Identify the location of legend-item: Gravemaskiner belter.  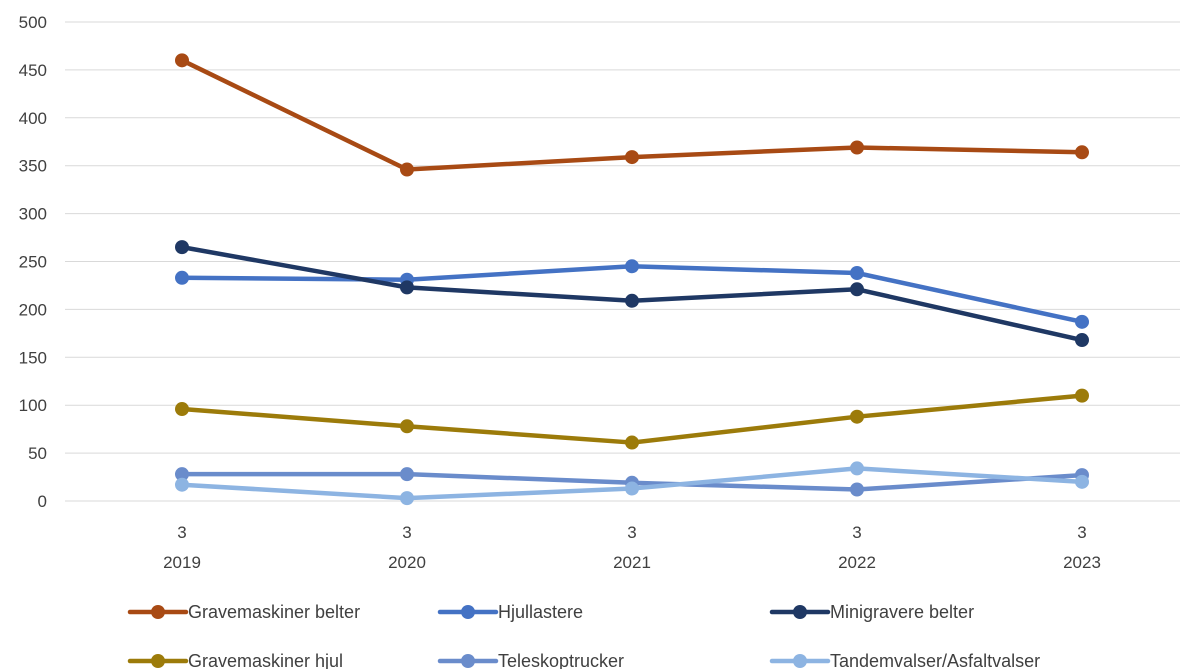
(243, 612).